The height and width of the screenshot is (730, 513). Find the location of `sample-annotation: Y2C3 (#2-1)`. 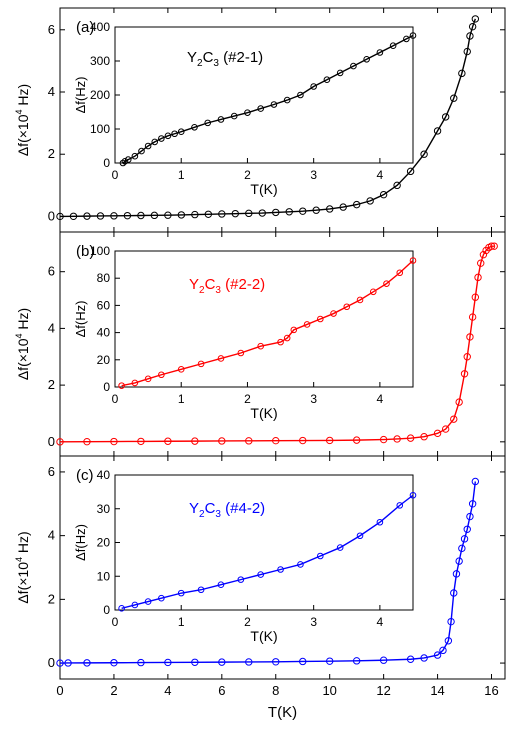

sample-annotation: Y2C3 (#2-1) is located at coordinates (225, 59).